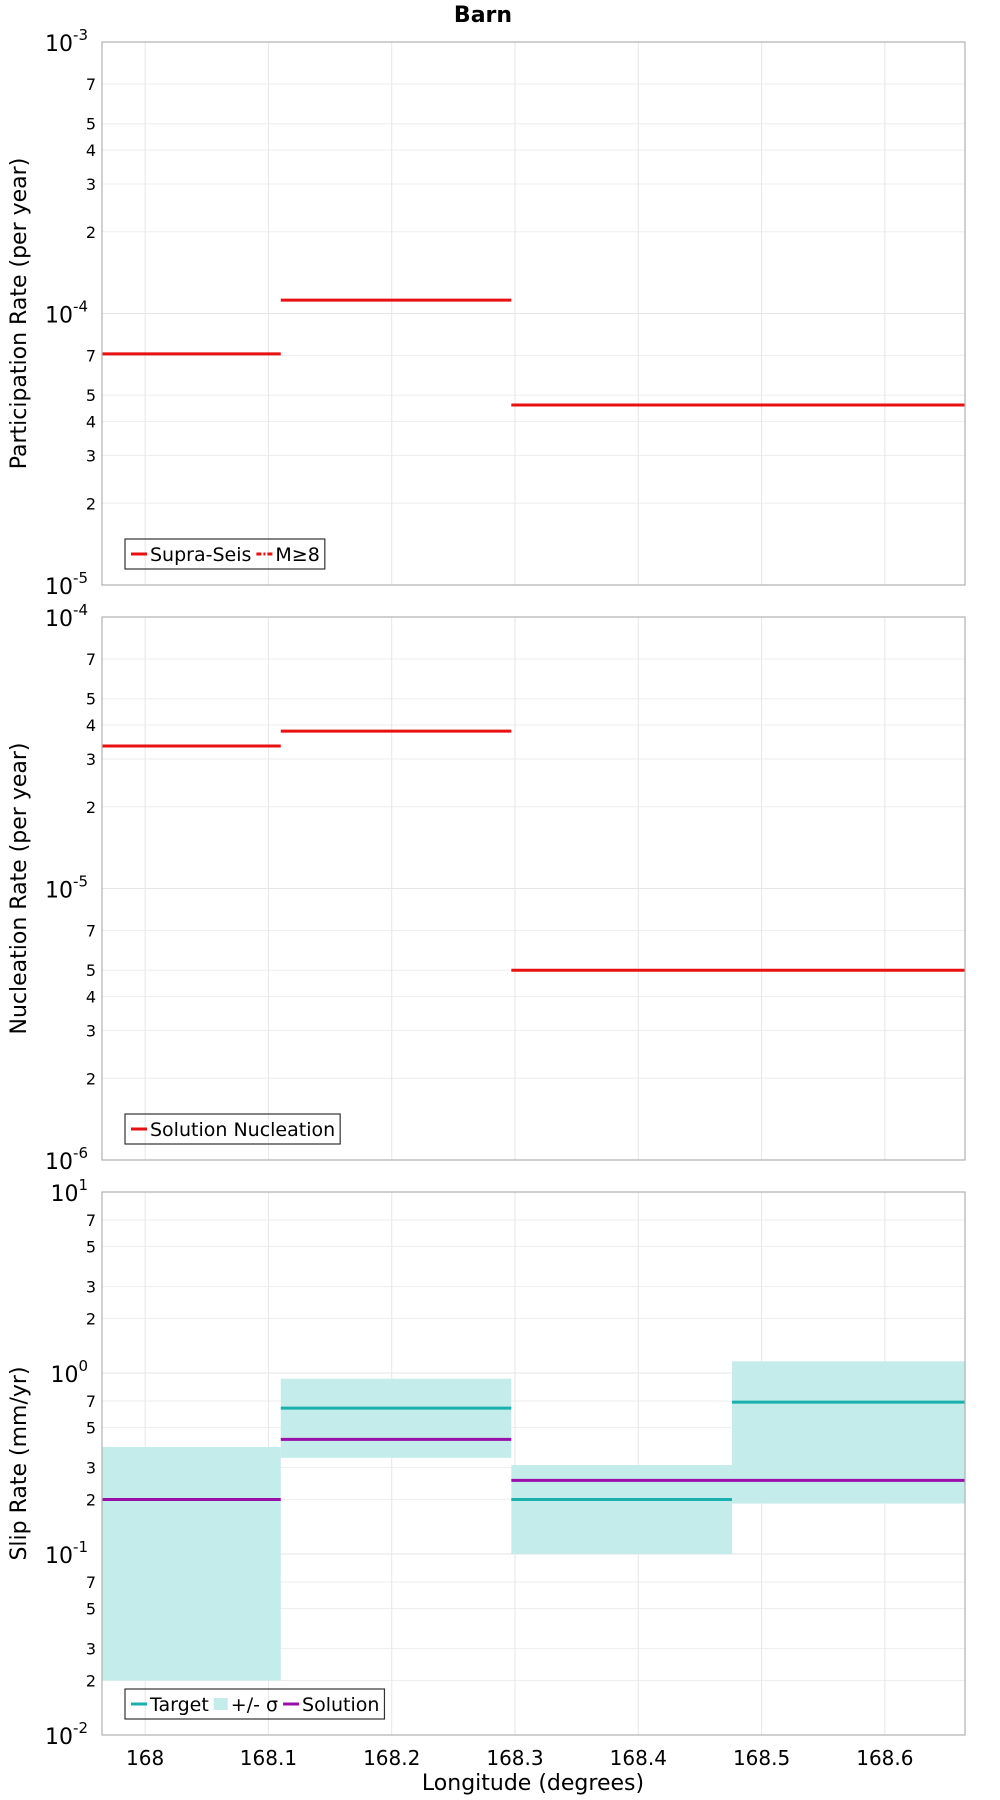  I want to click on y-tick-label-major: 10⁻¹, so click(66, 1553).